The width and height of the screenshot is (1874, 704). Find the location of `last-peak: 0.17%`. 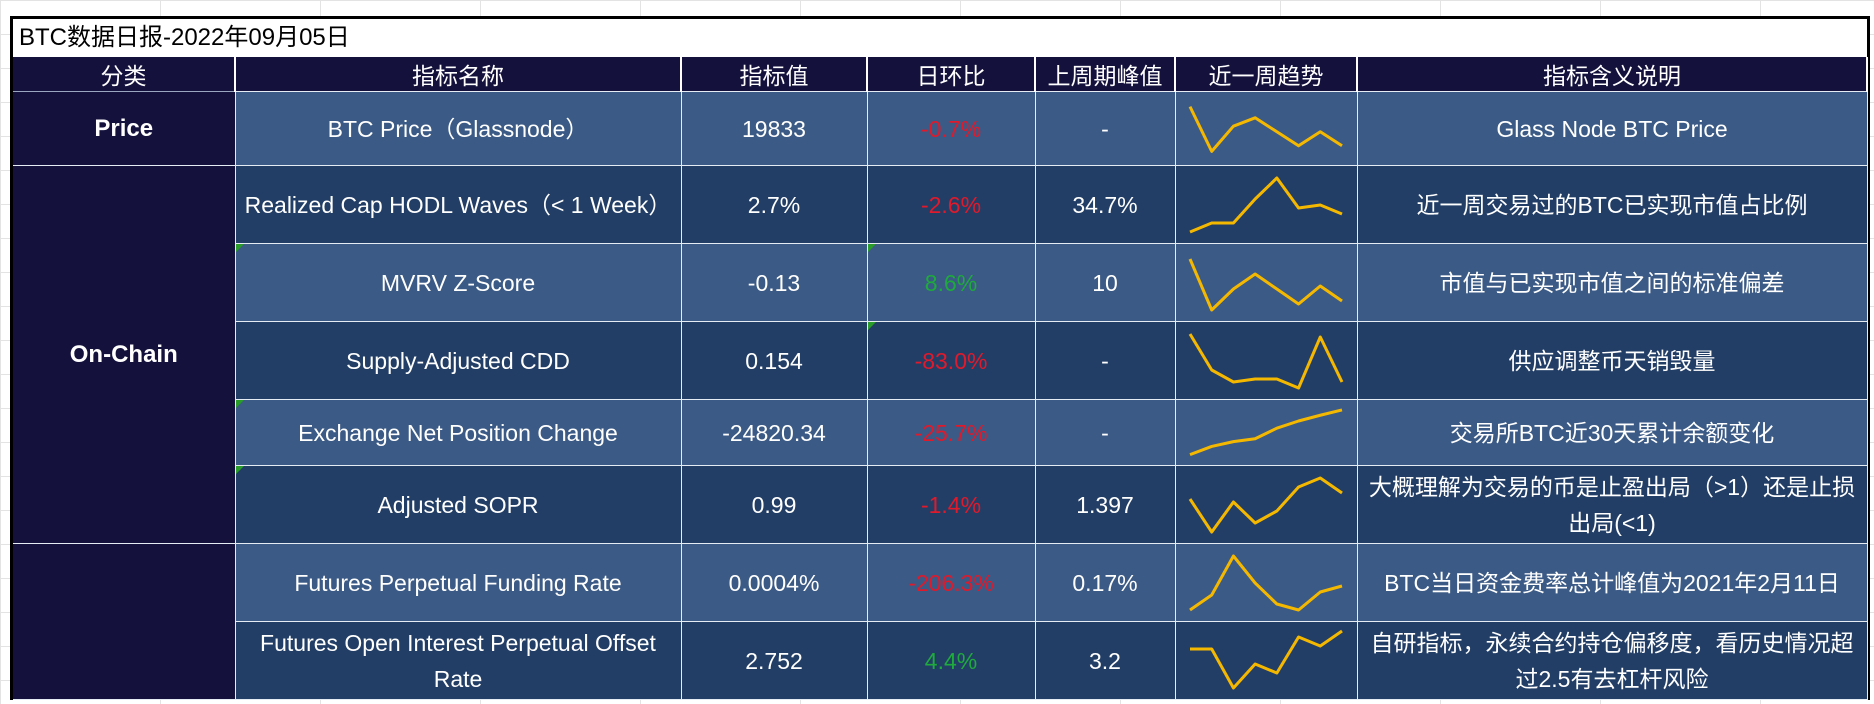

last-peak: 0.17% is located at coordinates (1105, 582).